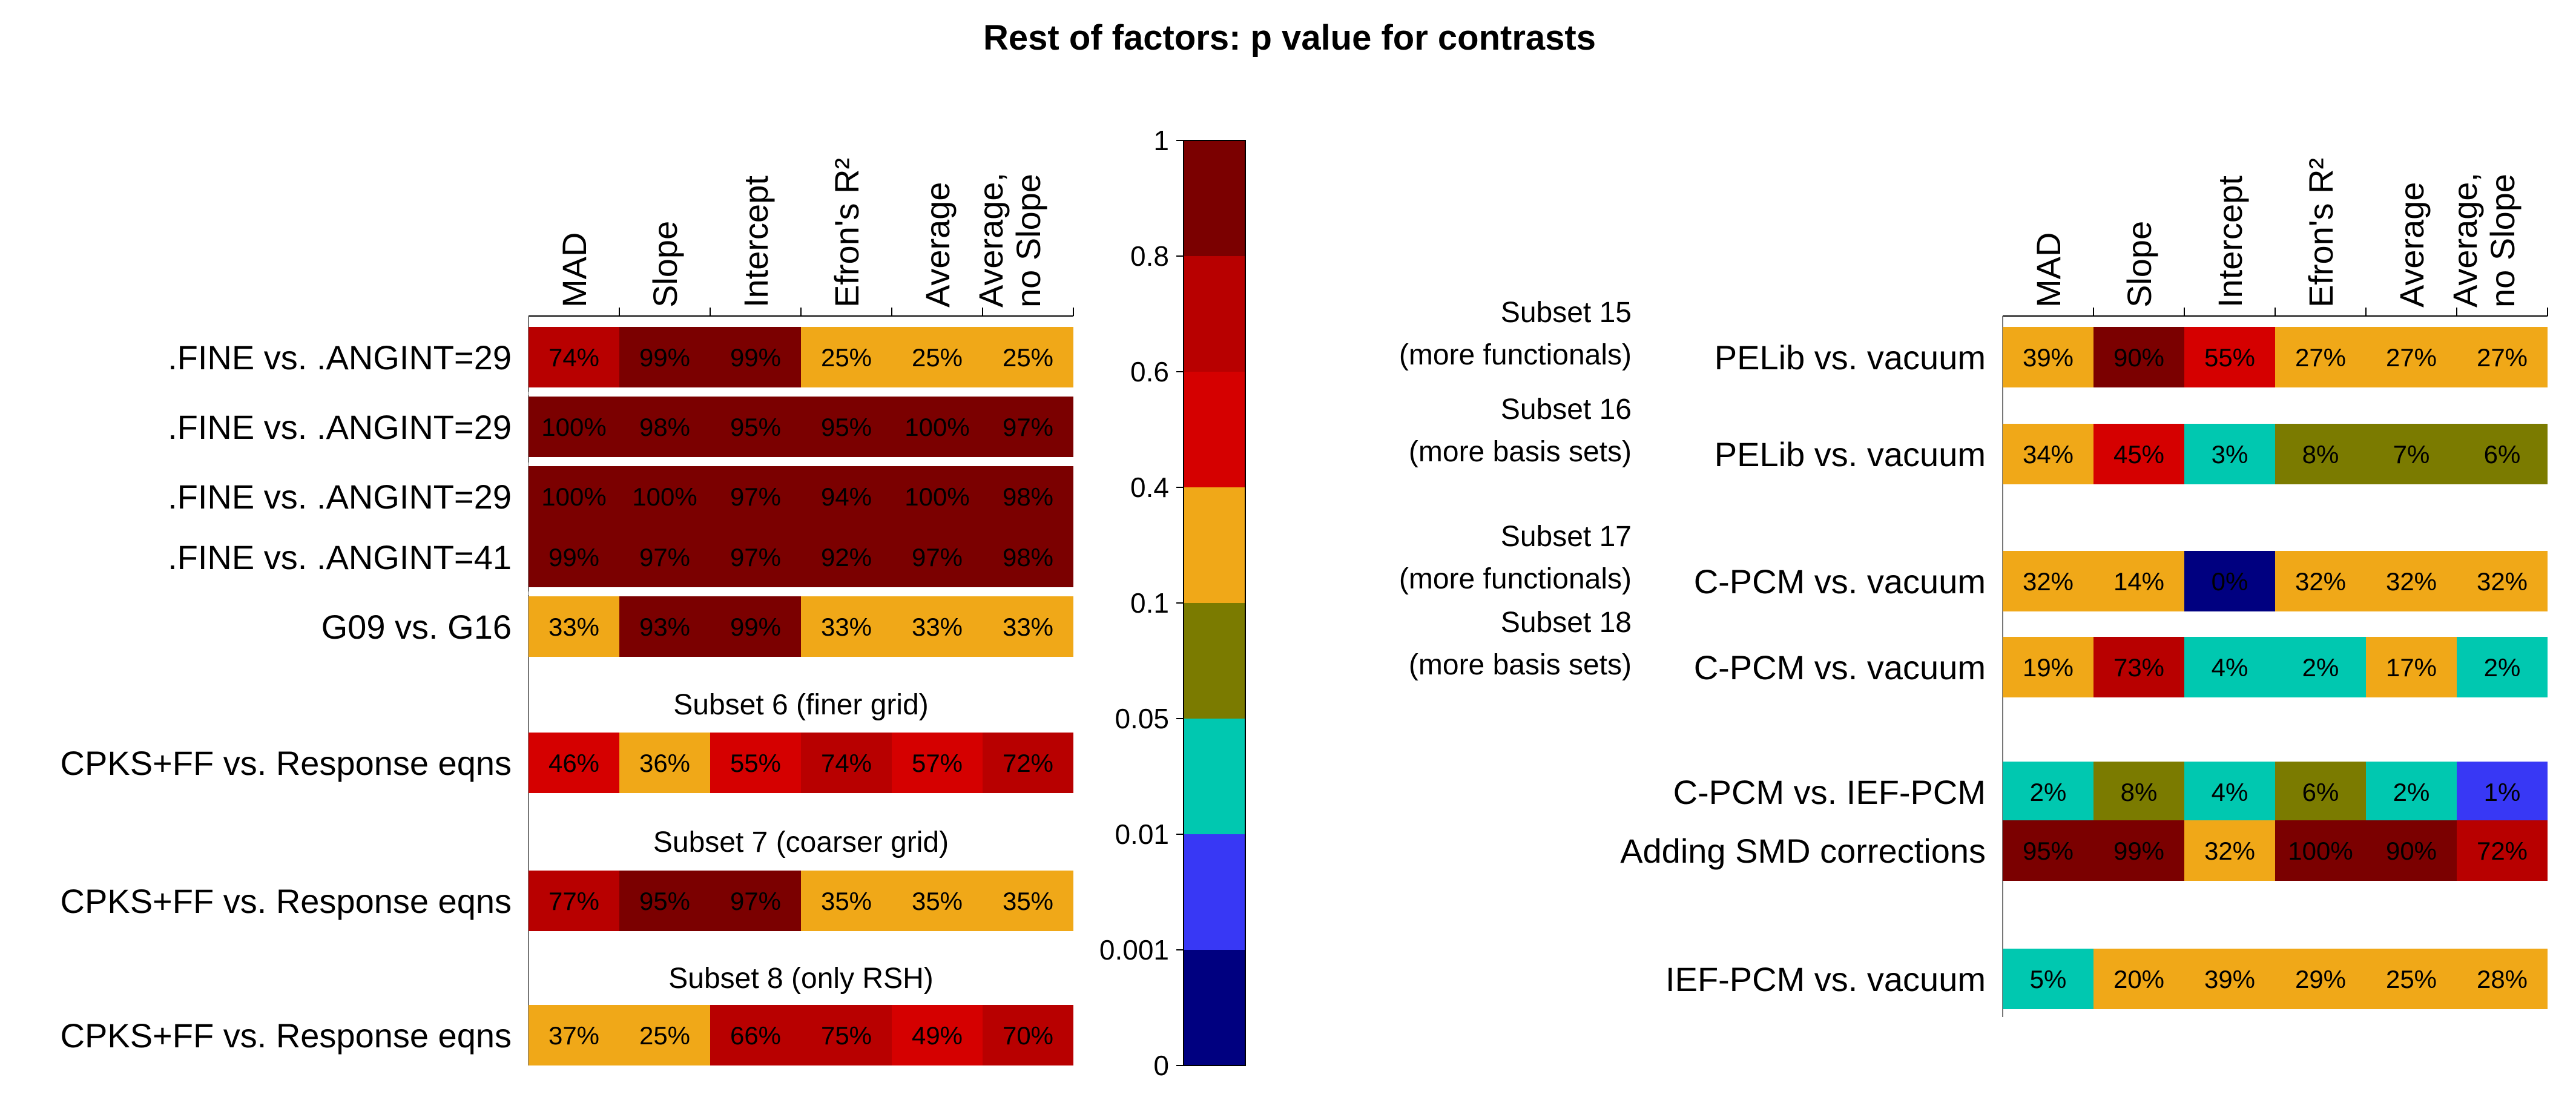  What do you see at coordinates (1840, 667) in the screenshot?
I see `row-label: C-PCM vs. vacuum` at bounding box center [1840, 667].